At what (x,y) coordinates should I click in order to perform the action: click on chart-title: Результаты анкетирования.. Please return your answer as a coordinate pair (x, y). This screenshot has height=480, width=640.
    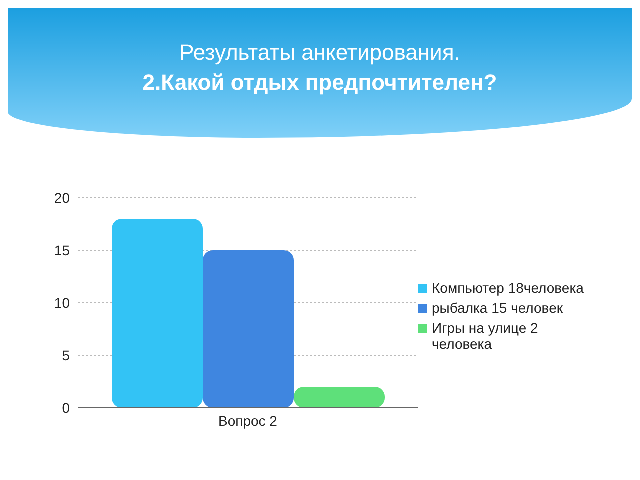
    Looking at the image, I should click on (320, 53).